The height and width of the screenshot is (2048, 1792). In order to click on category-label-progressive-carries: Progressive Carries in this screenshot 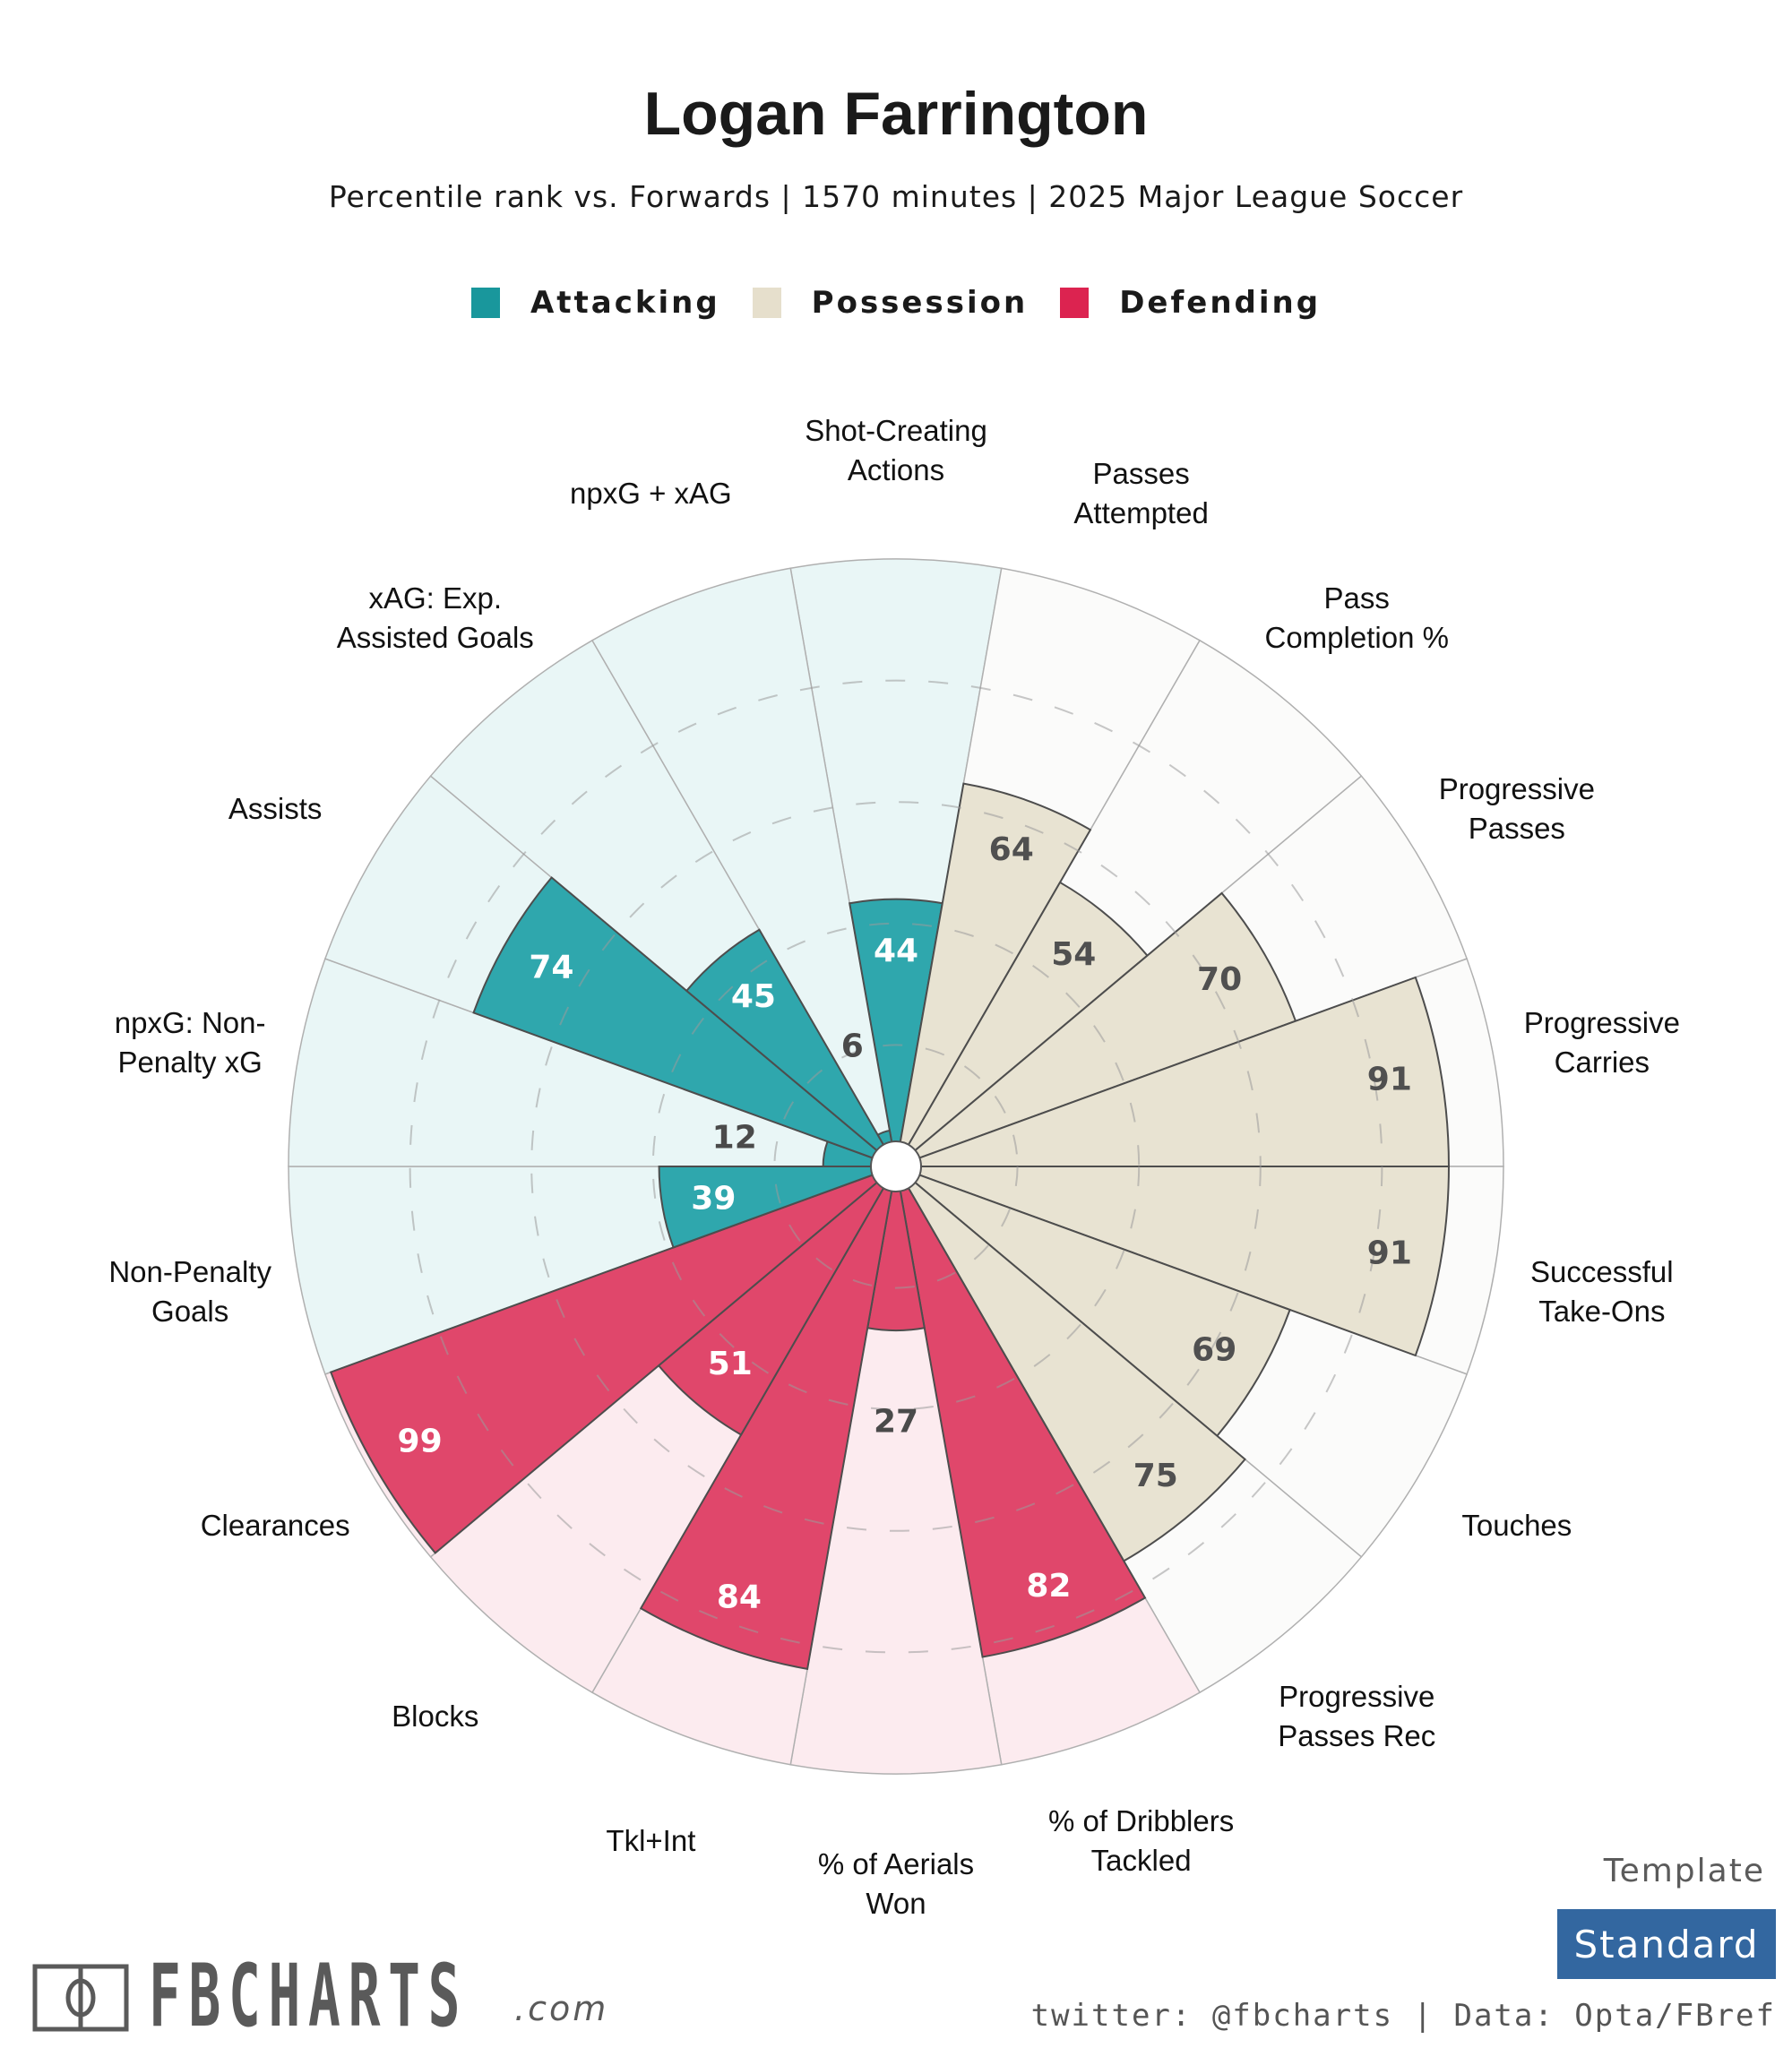, I will do `click(1602, 1042)`.